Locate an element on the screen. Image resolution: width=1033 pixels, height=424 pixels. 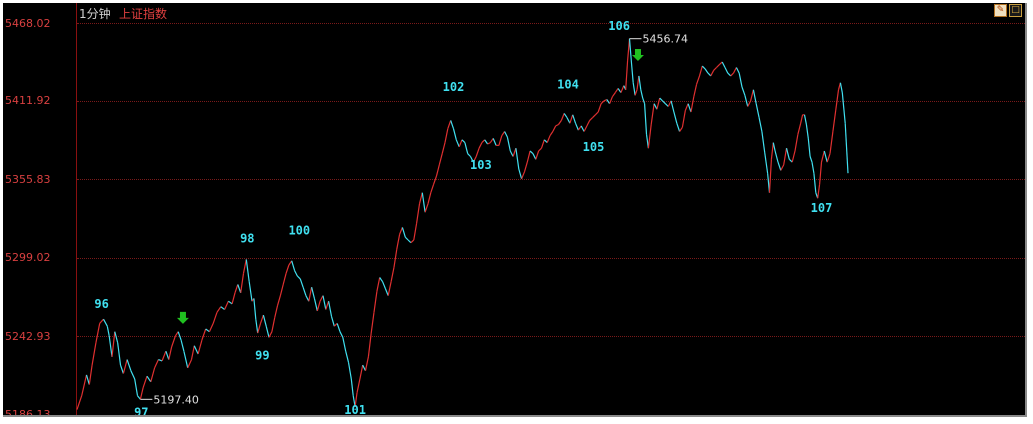
wave-count-label: 104 is located at coordinates (568, 84).